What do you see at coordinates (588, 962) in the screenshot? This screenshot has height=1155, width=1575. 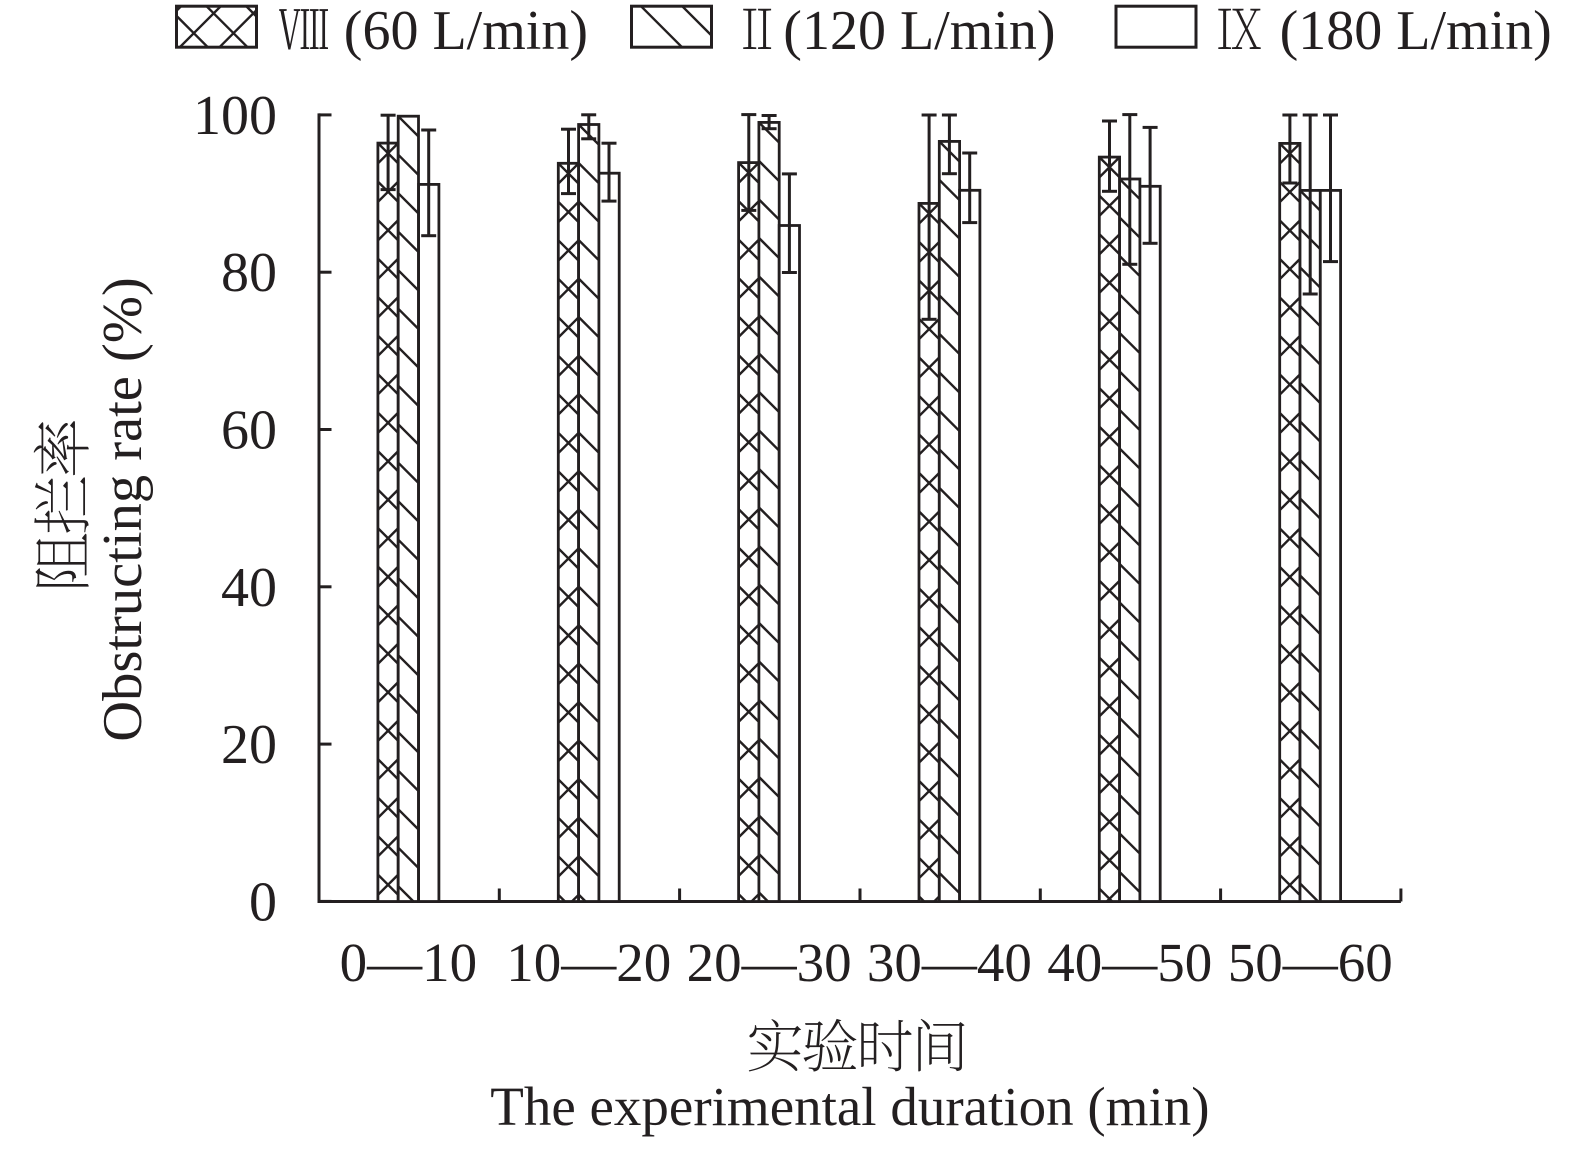 I see `svg-text: 10—20` at bounding box center [588, 962].